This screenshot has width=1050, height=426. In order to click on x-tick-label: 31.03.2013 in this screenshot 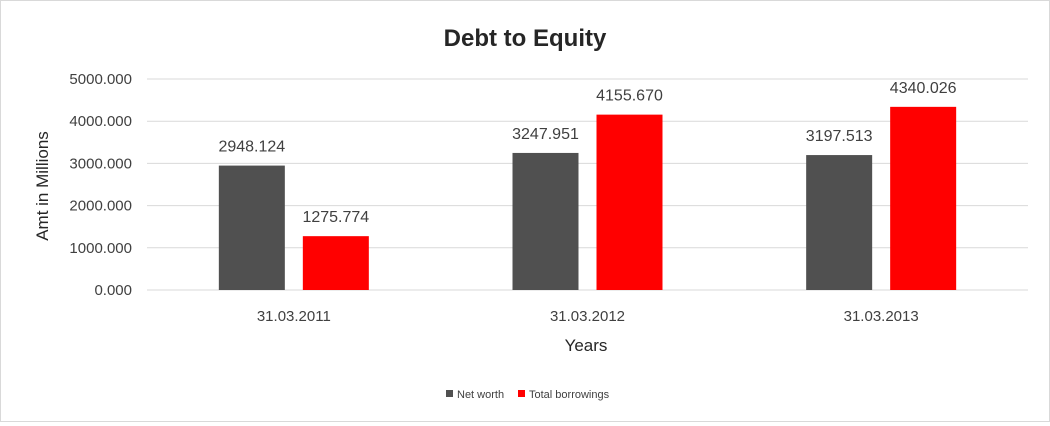, I will do `click(881, 316)`.